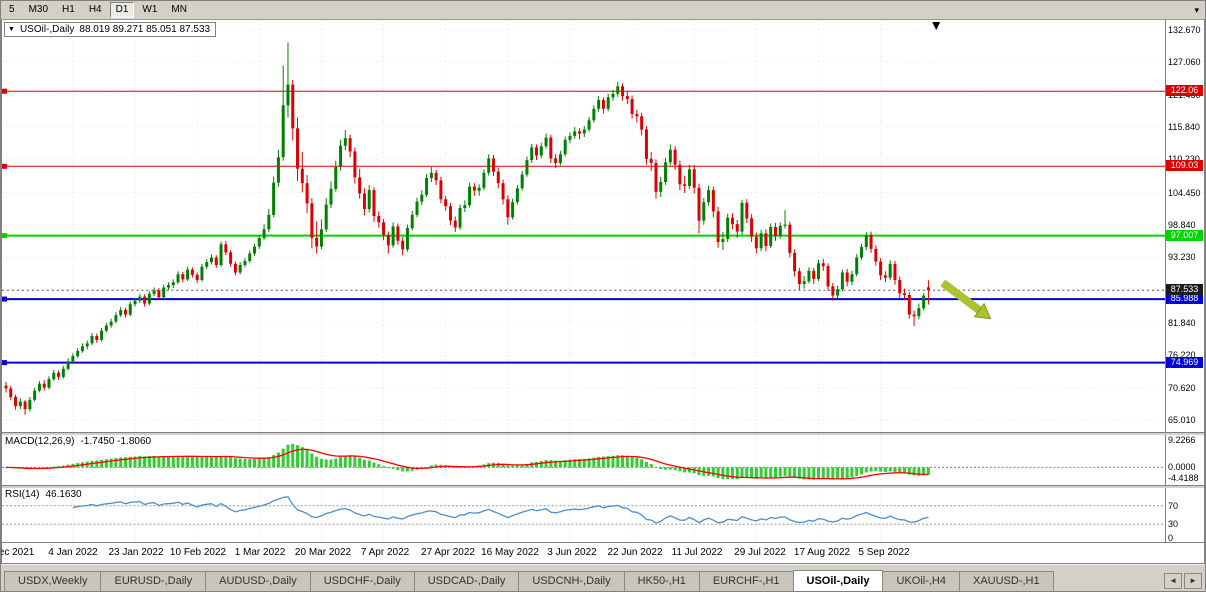 The image size is (1206, 592). Describe the element at coordinates (1184, 362) in the screenshot. I see `price-line-badge: 74.969` at that location.